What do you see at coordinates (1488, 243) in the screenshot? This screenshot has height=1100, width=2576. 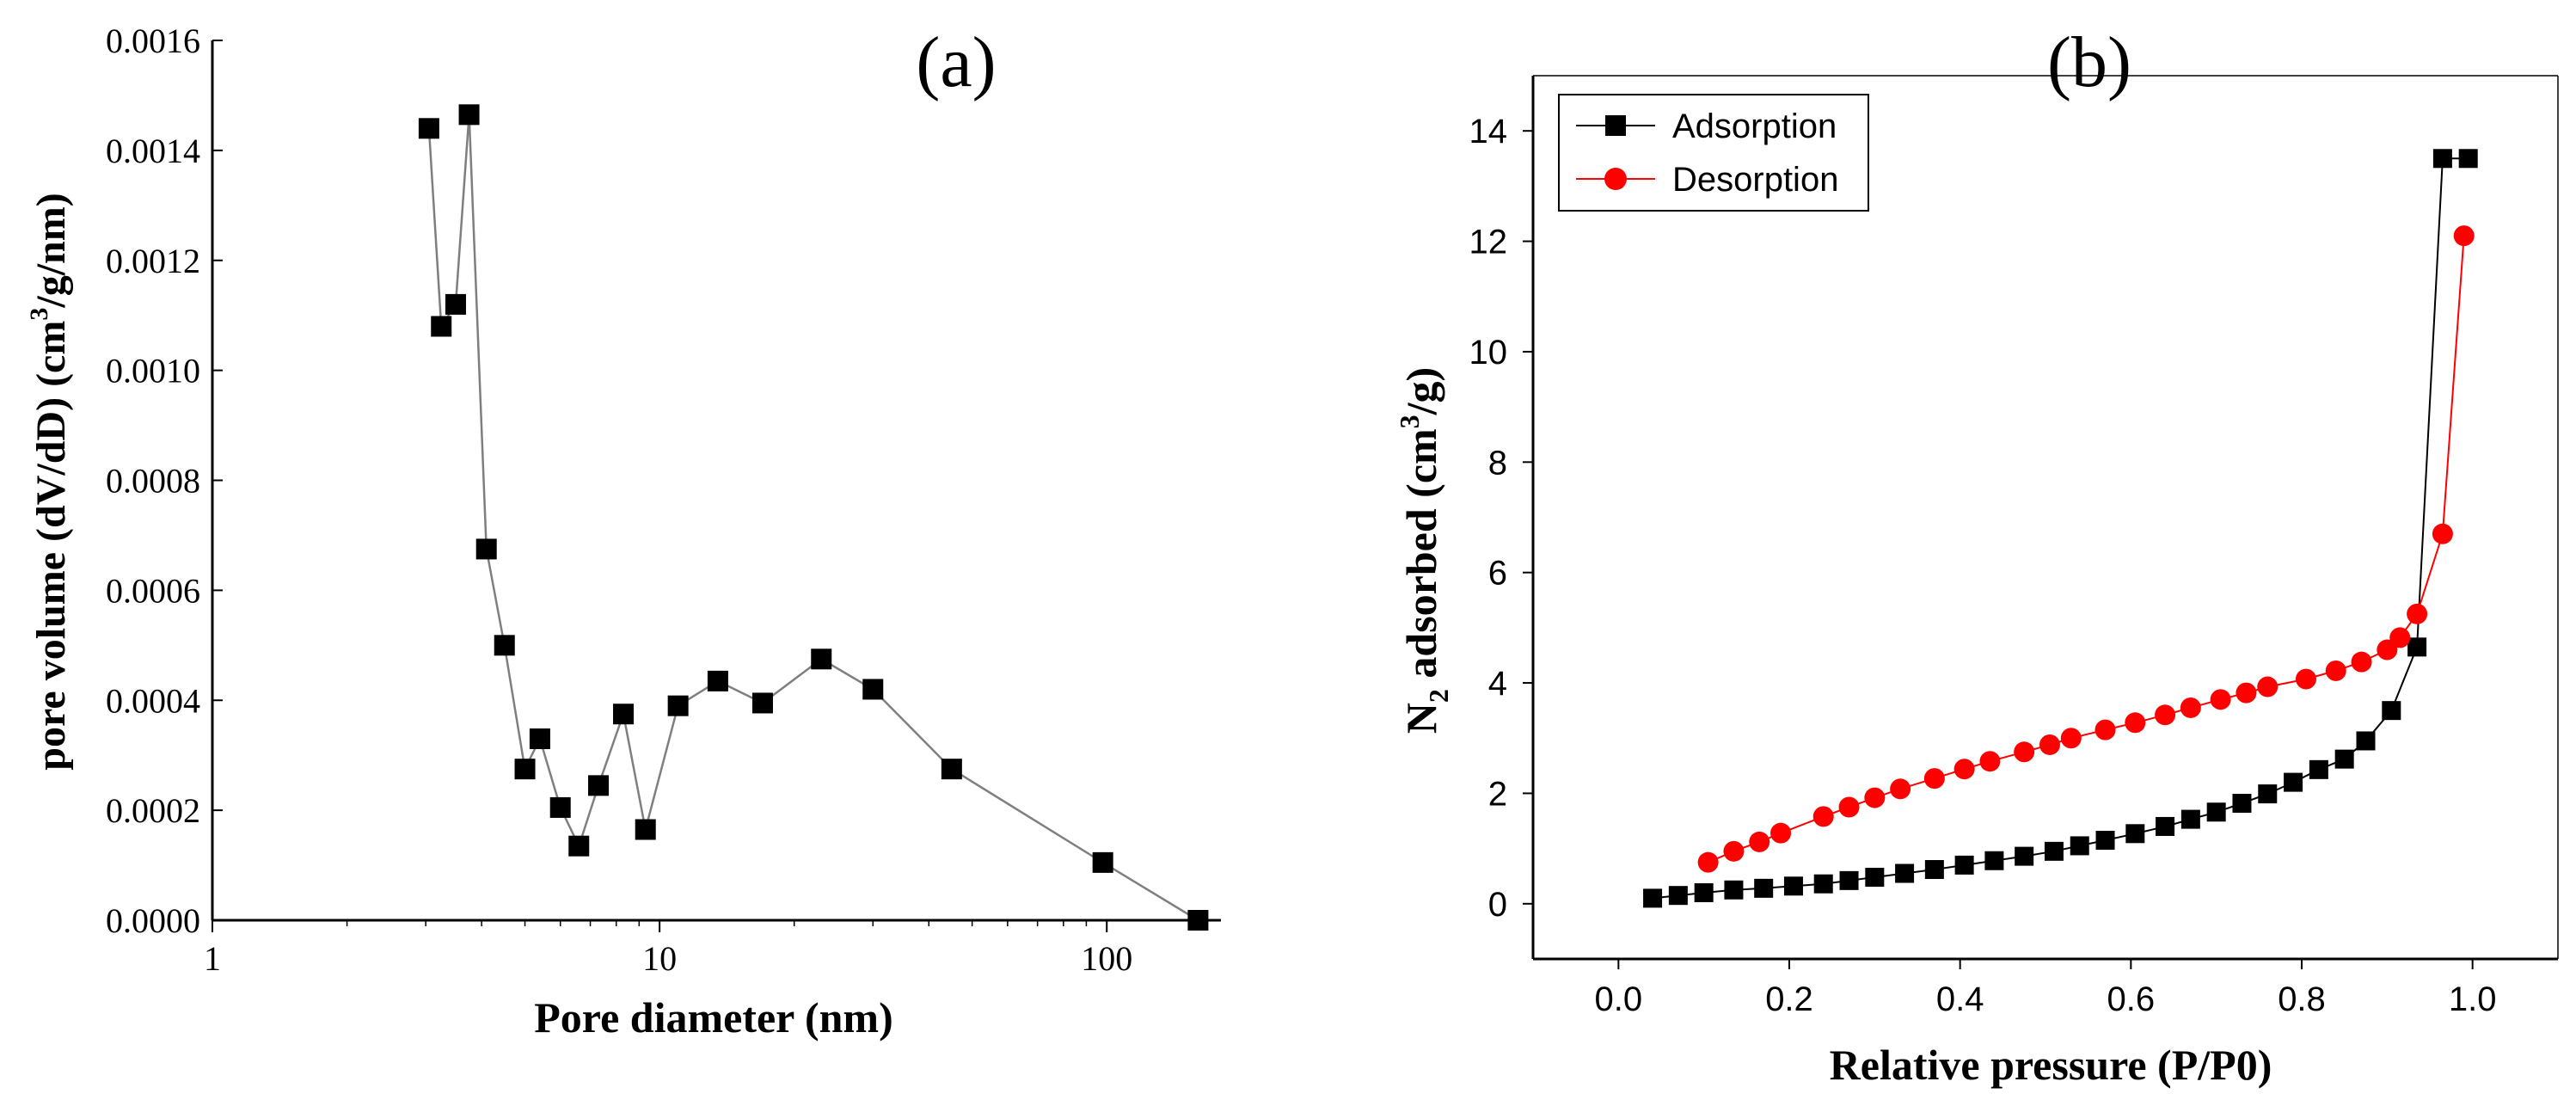 I see `y-tick-label-b: 12` at bounding box center [1488, 243].